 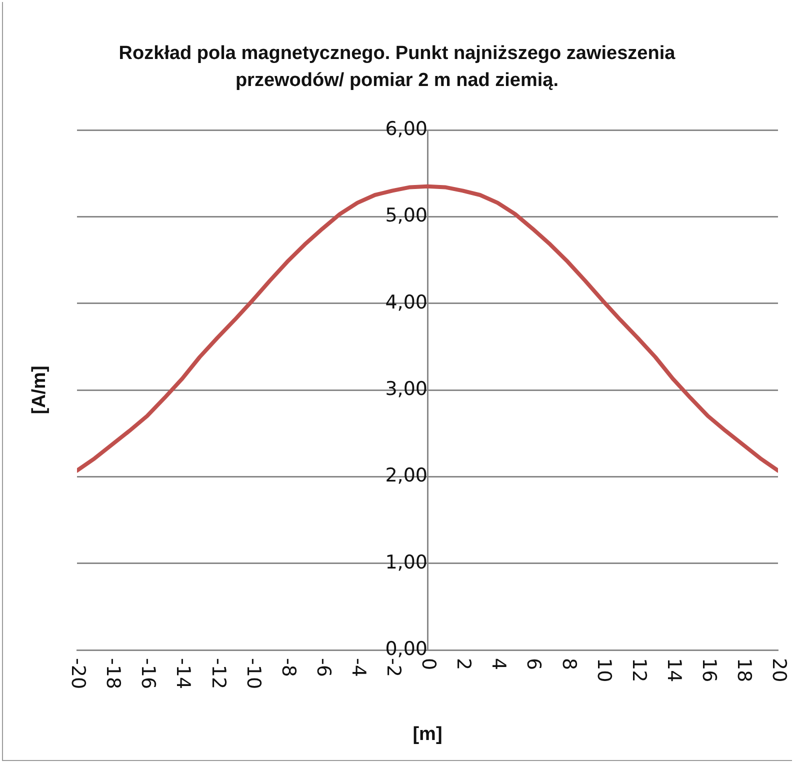 What do you see at coordinates (78, 674) in the screenshot?
I see `x-tick-label: -20` at bounding box center [78, 674].